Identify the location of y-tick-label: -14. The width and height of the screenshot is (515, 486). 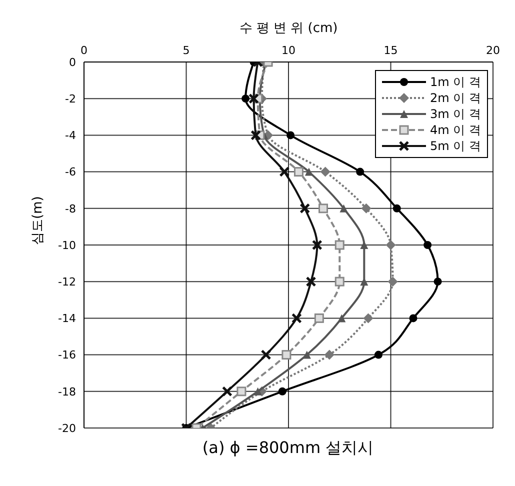
(67, 319).